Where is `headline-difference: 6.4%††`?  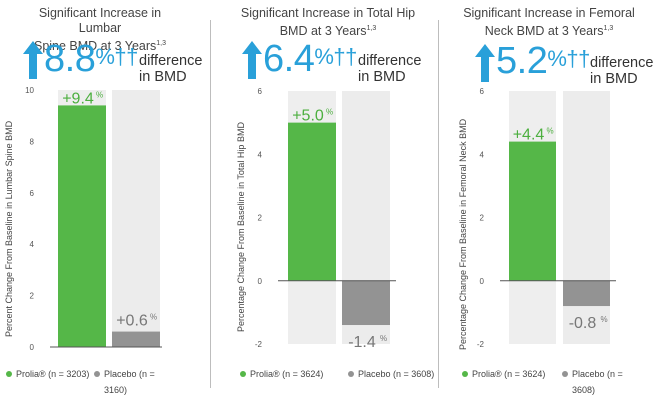 headline-difference: 6.4%†† is located at coordinates (310, 59).